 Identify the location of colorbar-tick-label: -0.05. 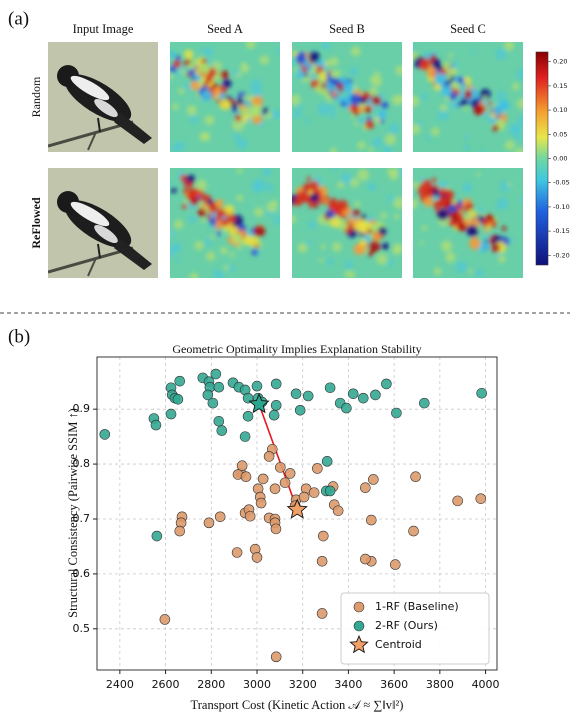
(561, 183).